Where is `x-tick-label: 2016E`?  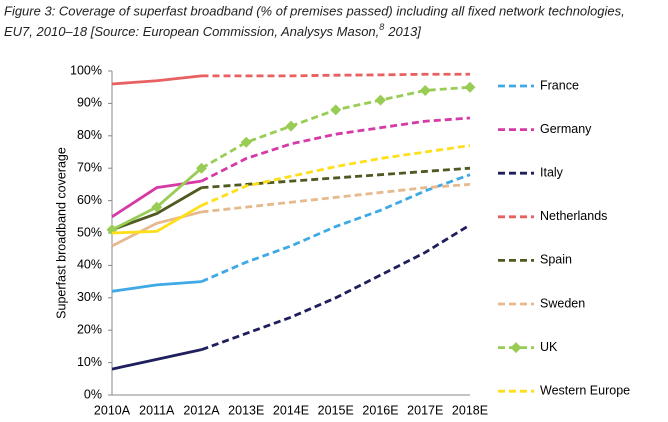 x-tick-label: 2016E is located at coordinates (380, 410).